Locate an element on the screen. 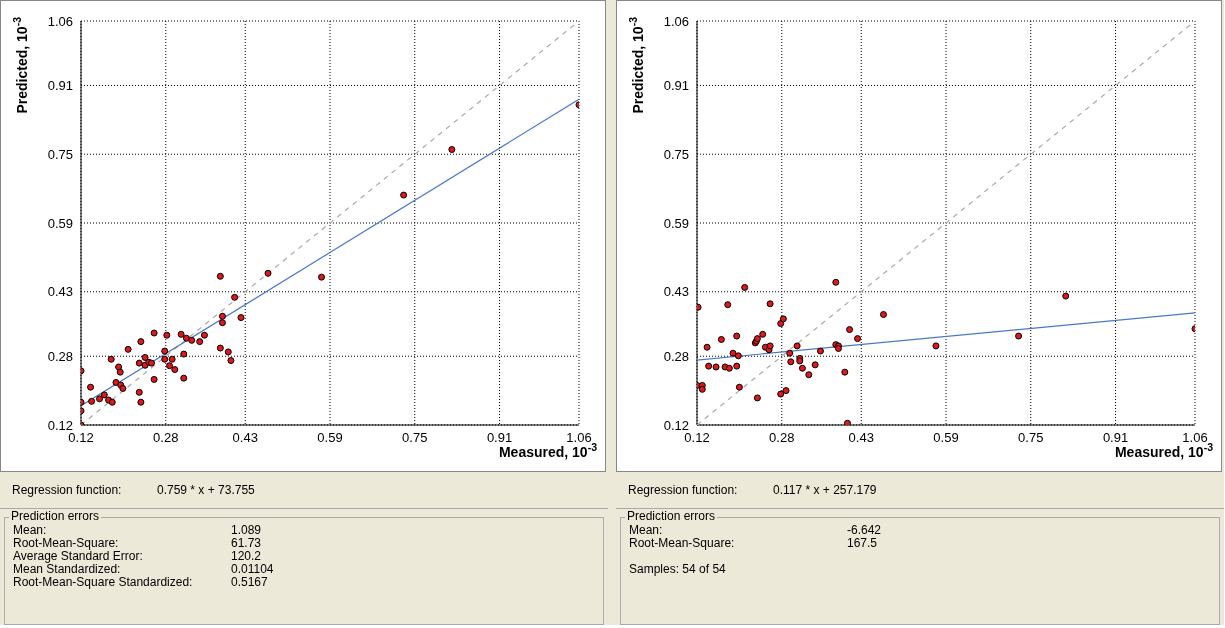 The height and width of the screenshot is (628, 1225). text: 167.5 is located at coordinates (862, 543).